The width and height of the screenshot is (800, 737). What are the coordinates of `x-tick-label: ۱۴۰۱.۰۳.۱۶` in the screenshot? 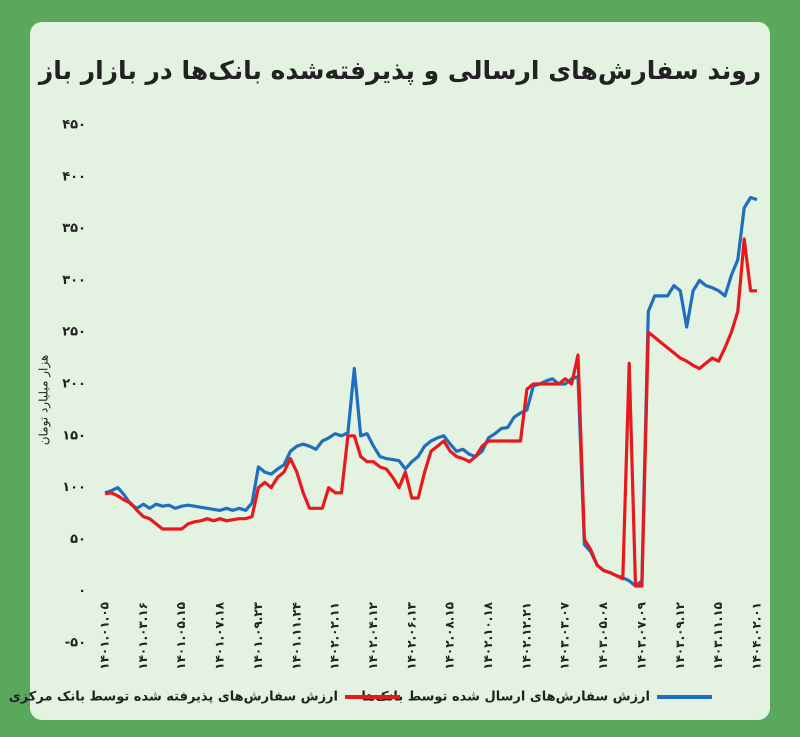 It's located at (143, 636).